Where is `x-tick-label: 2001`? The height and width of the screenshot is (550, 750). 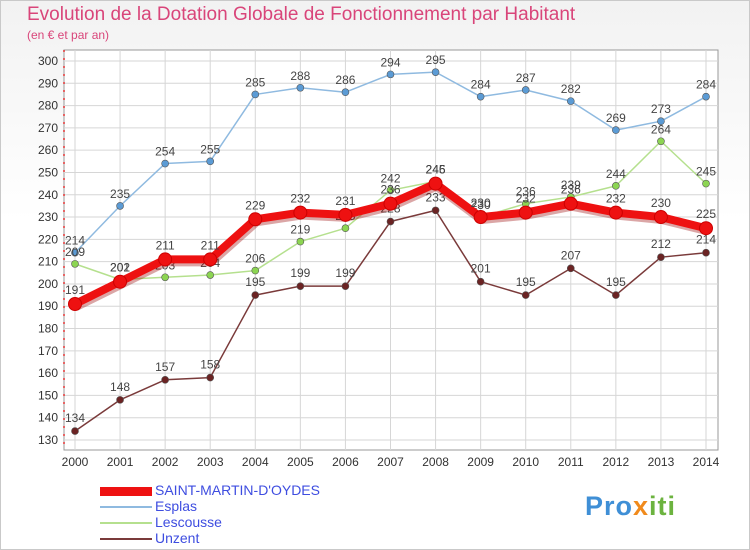
x-tick-label: 2001 is located at coordinates (120, 462).